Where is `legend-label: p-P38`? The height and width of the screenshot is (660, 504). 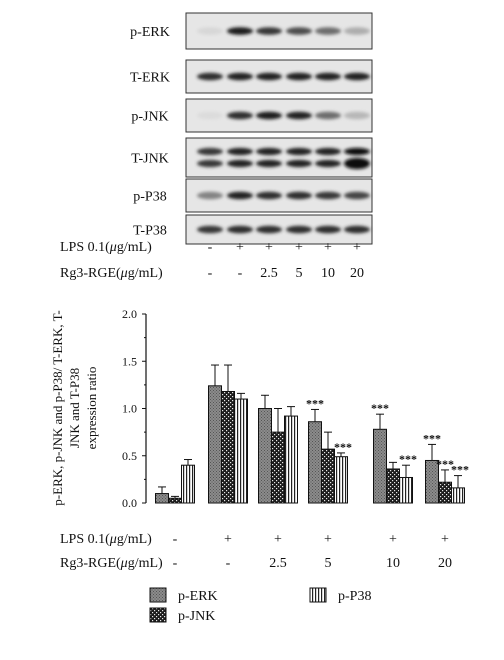
legend-label: p-P38 is located at coordinates (354, 596).